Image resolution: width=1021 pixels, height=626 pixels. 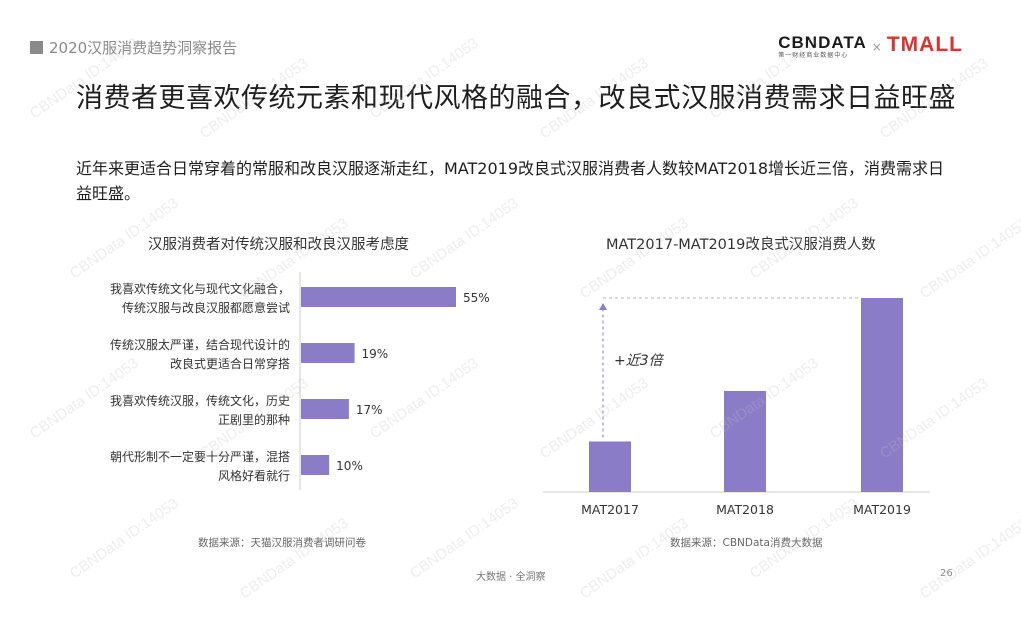 I want to click on left-chart-category-label: 我喜欢传统汉服，传统文化，历史, so click(x=200, y=400).